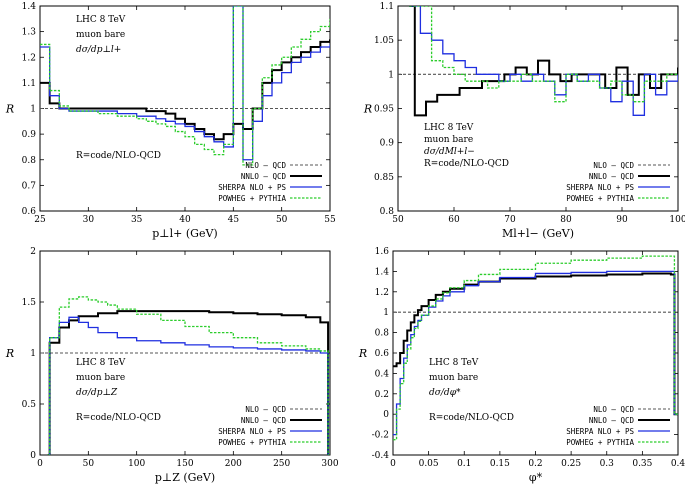 This screenshot has height=496, width=685. Describe the element at coordinates (678, 464) in the screenshot. I see `x-tick-label: 0.4` at that location.